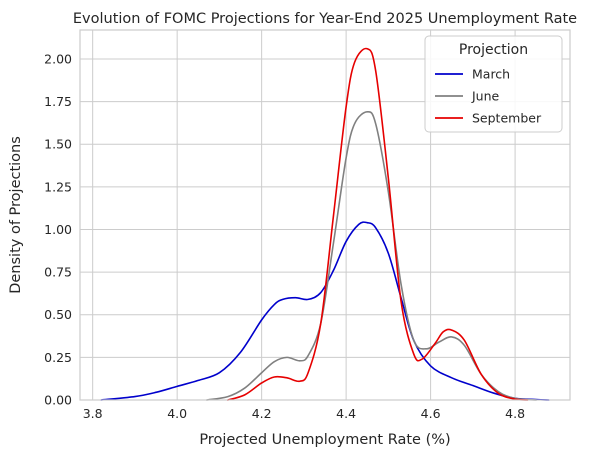  Describe the element at coordinates (493, 50) in the screenshot. I see `legend-title: Projection` at that location.